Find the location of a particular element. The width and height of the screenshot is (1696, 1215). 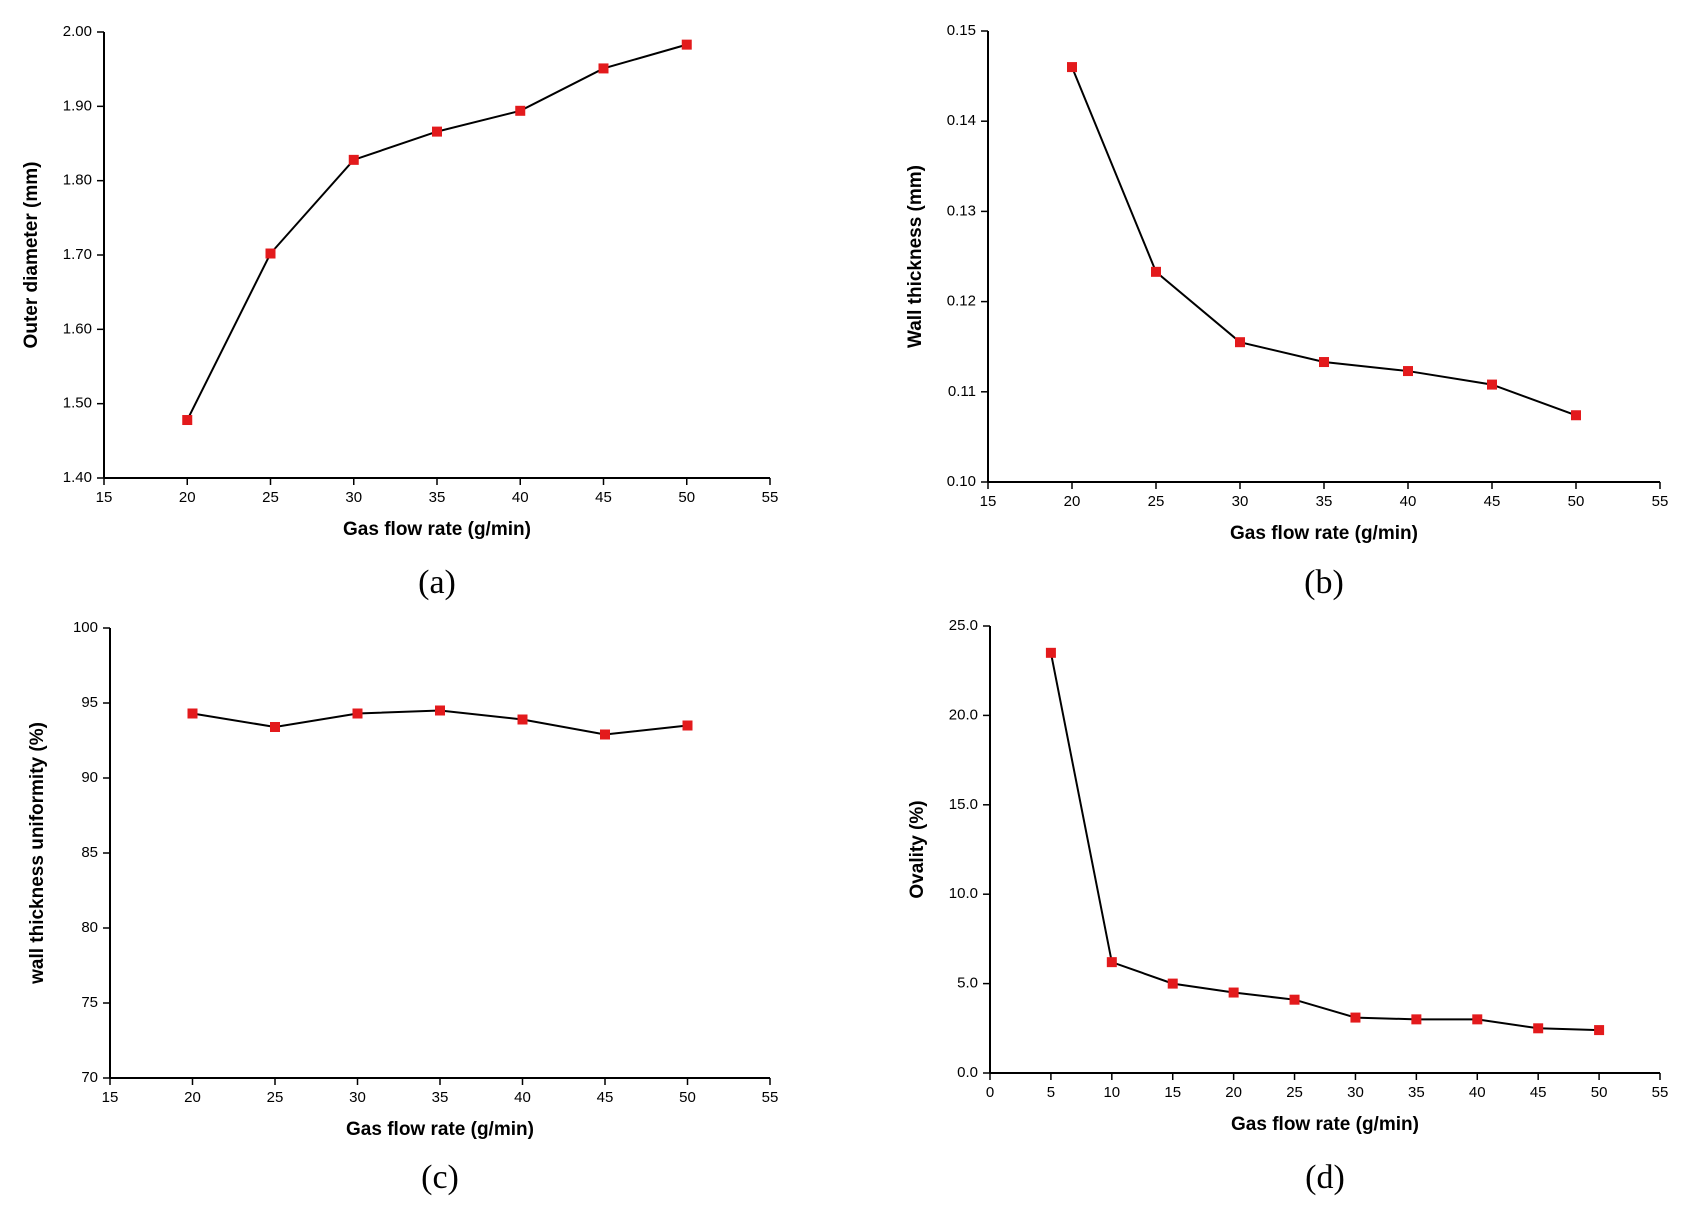

y-tick-label: 15.0 is located at coordinates (963, 804).